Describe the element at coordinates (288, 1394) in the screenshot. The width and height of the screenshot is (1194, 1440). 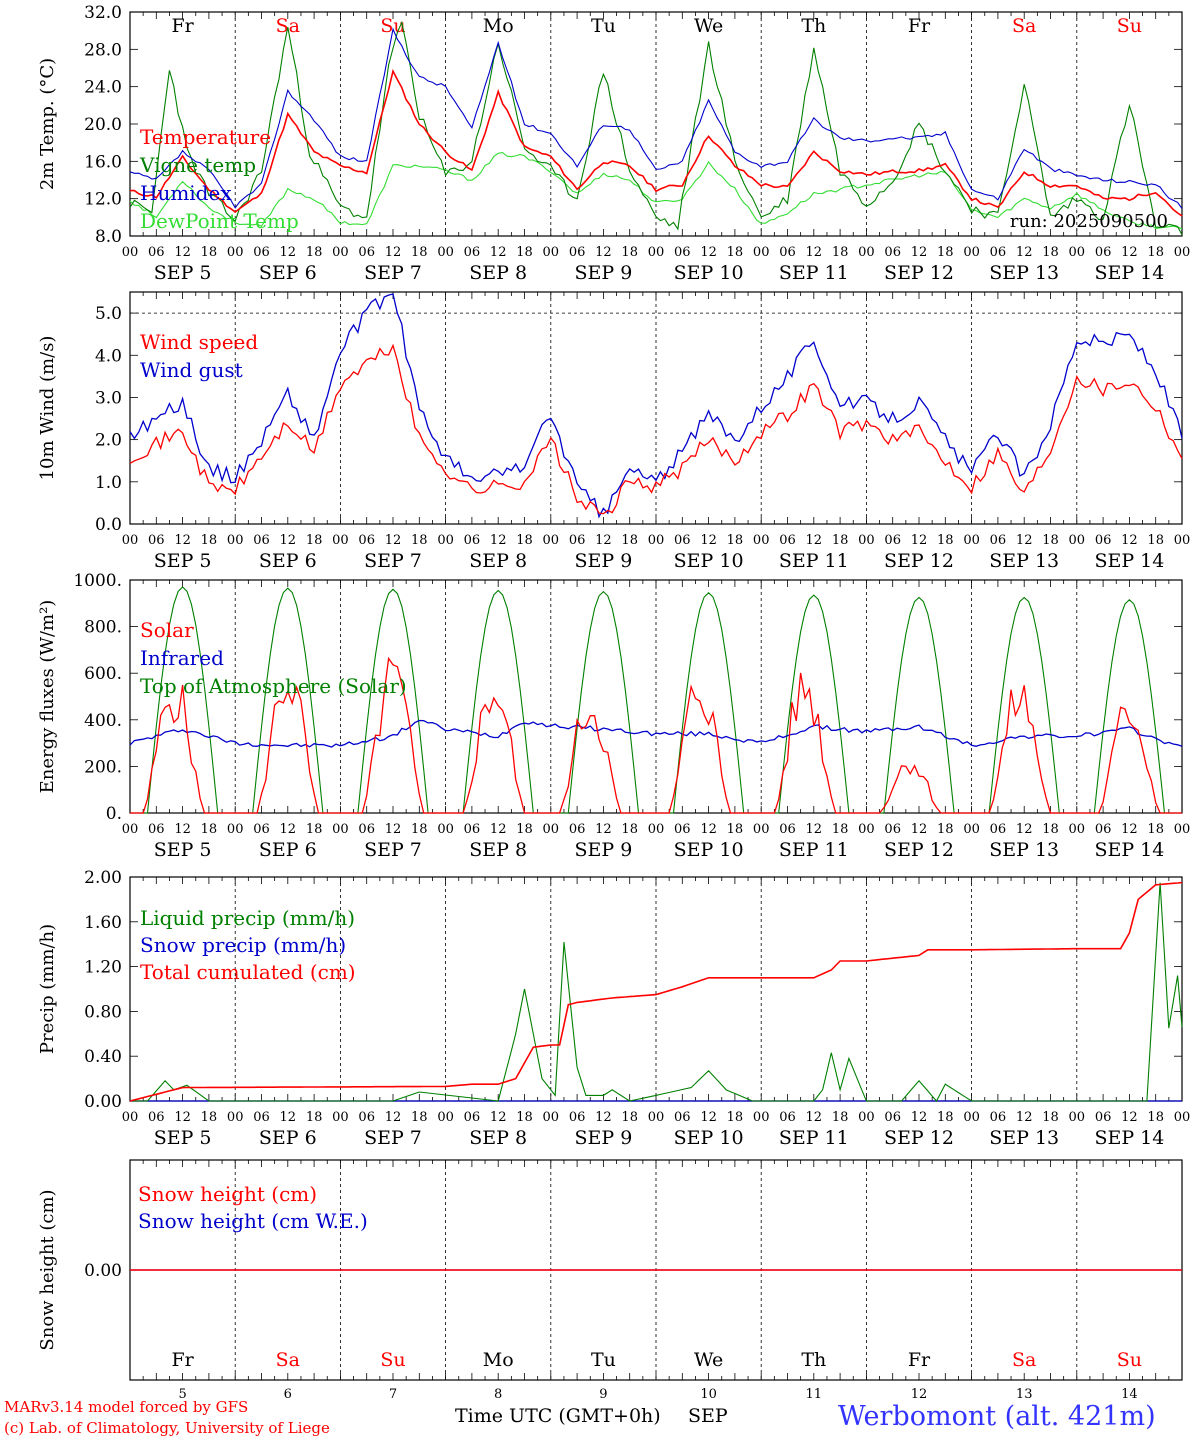
I see `date-number-label: 6` at that location.